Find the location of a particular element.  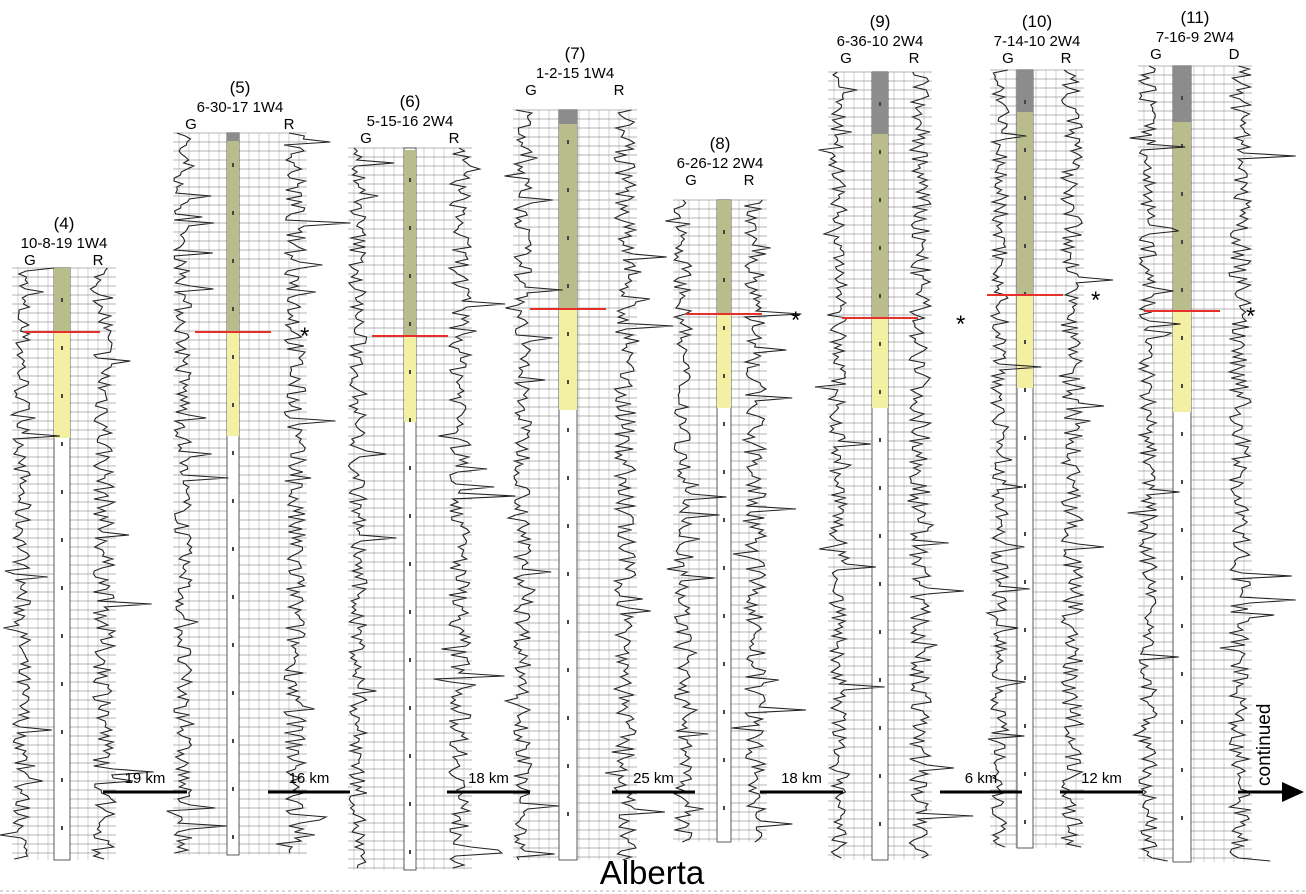

well-number: (8) is located at coordinates (720, 143).